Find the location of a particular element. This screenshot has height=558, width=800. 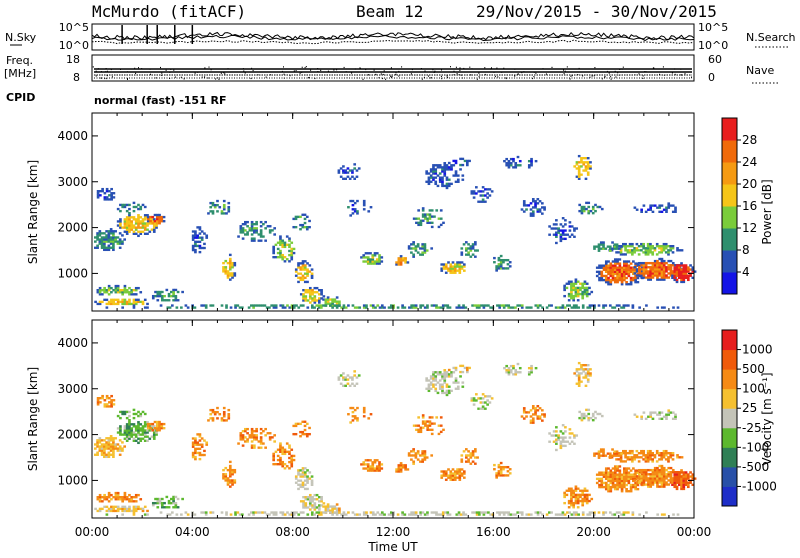

noise-right-tick-top: 10^5 is located at coordinates (713, 27).